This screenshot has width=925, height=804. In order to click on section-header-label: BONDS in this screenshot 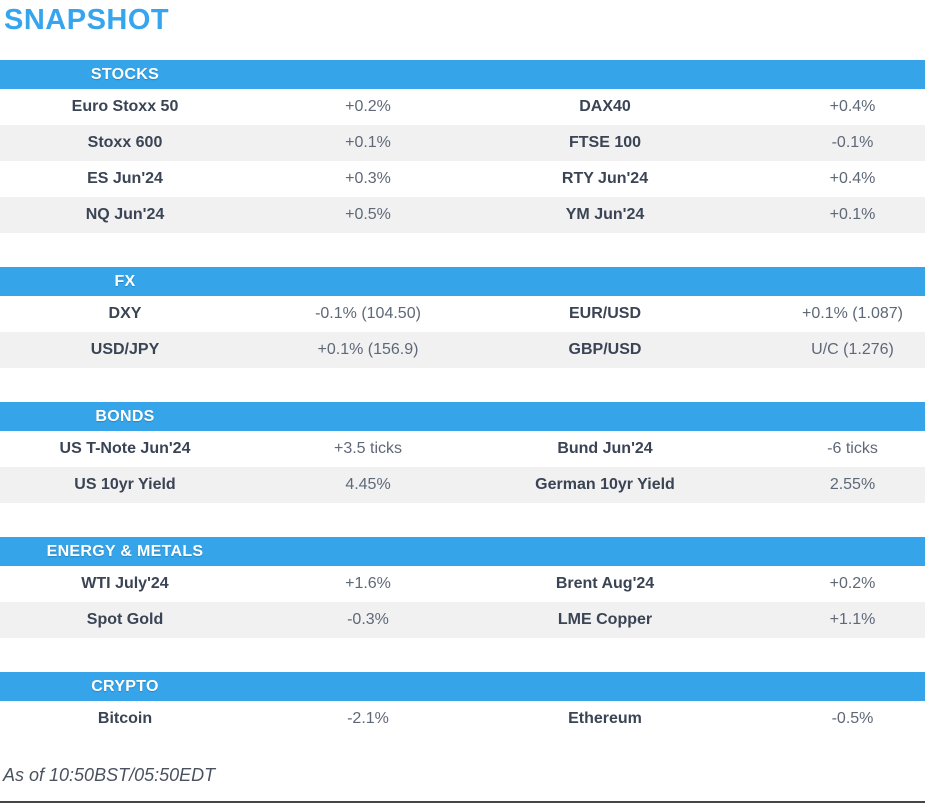, I will do `click(125, 416)`.